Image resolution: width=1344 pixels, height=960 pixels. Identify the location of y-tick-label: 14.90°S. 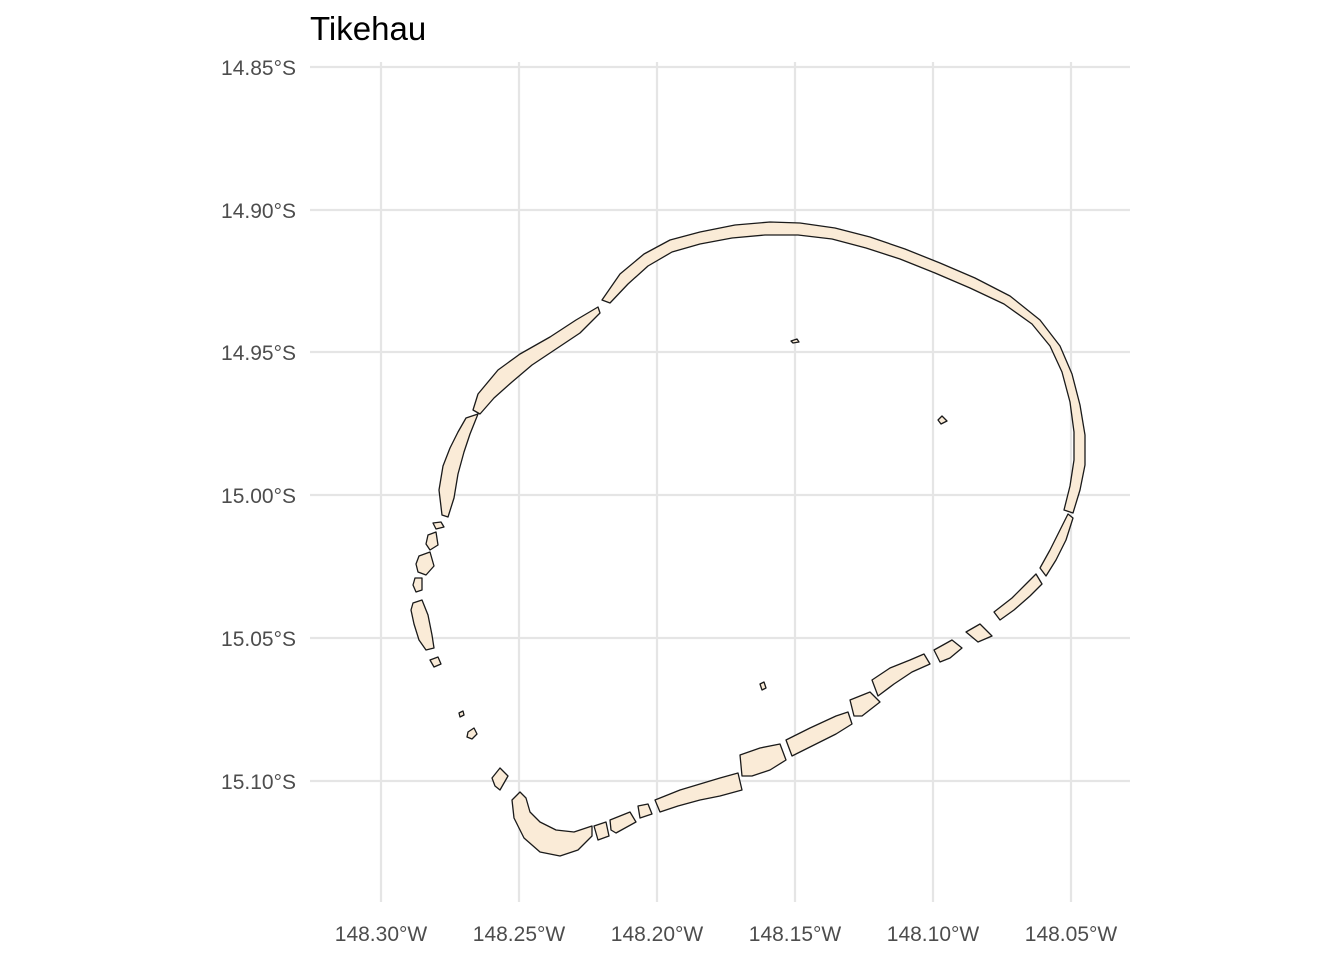
(258, 211).